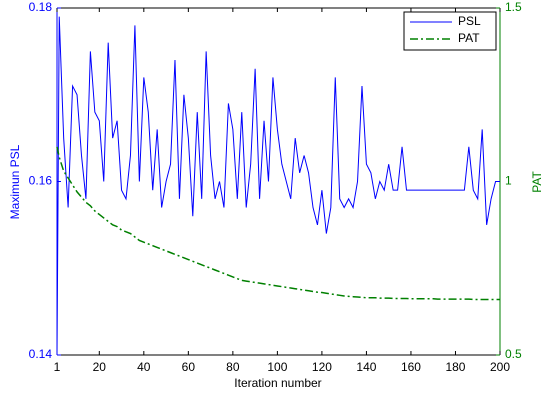 The image size is (550, 400). What do you see at coordinates (366, 367) in the screenshot?
I see `x-tick-label: 140` at bounding box center [366, 367].